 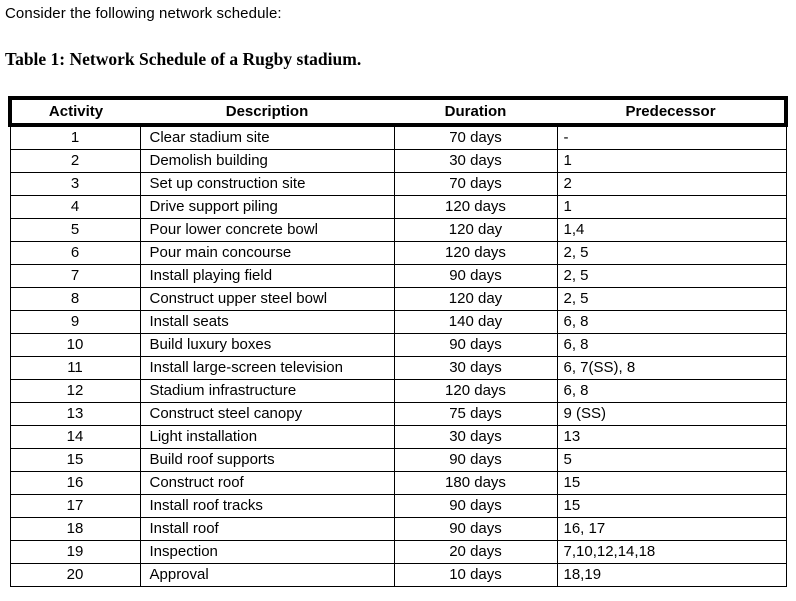 I want to click on activity-cell: 12, so click(x=75, y=391).